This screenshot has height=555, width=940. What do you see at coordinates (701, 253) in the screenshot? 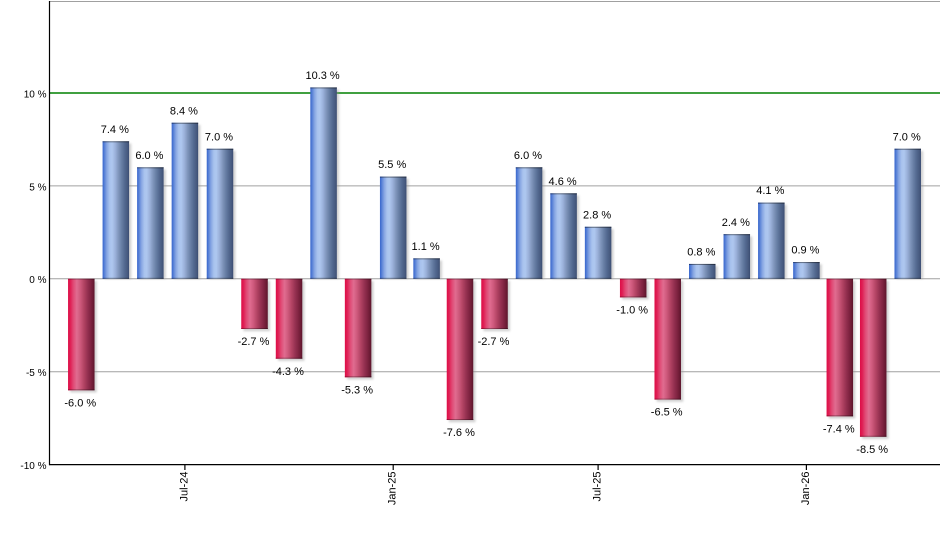
I see `svg-text: 0.8 %` at bounding box center [701, 253].